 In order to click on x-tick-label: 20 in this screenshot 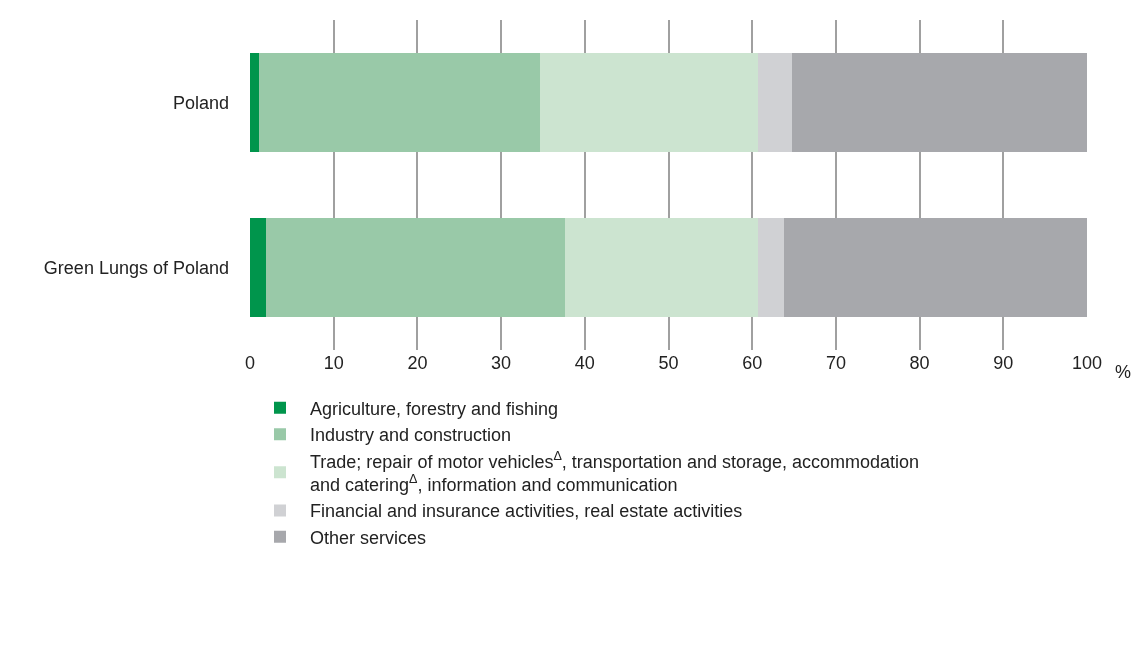, I will do `click(417, 363)`.